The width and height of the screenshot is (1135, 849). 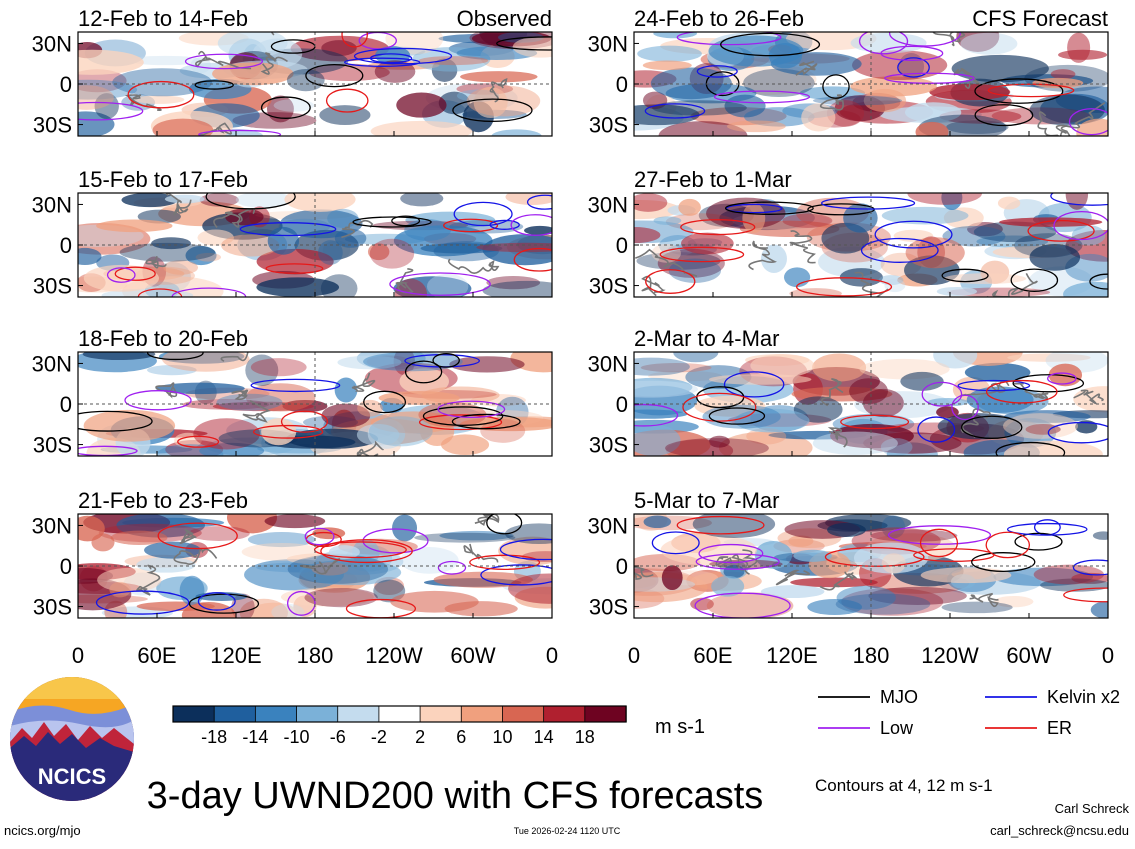 What do you see at coordinates (72, 776) in the screenshot?
I see `logo-text: NCICS` at bounding box center [72, 776].